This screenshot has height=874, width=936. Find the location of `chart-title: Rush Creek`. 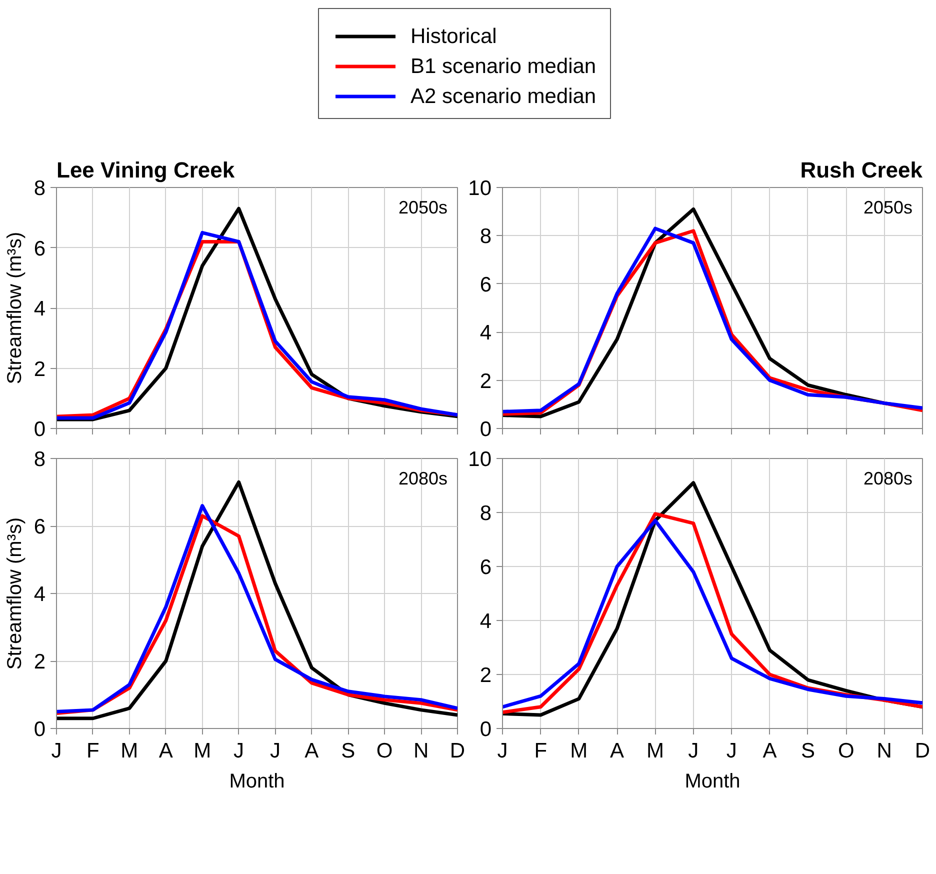

chart-title: Rush Creek is located at coordinates (862, 170).